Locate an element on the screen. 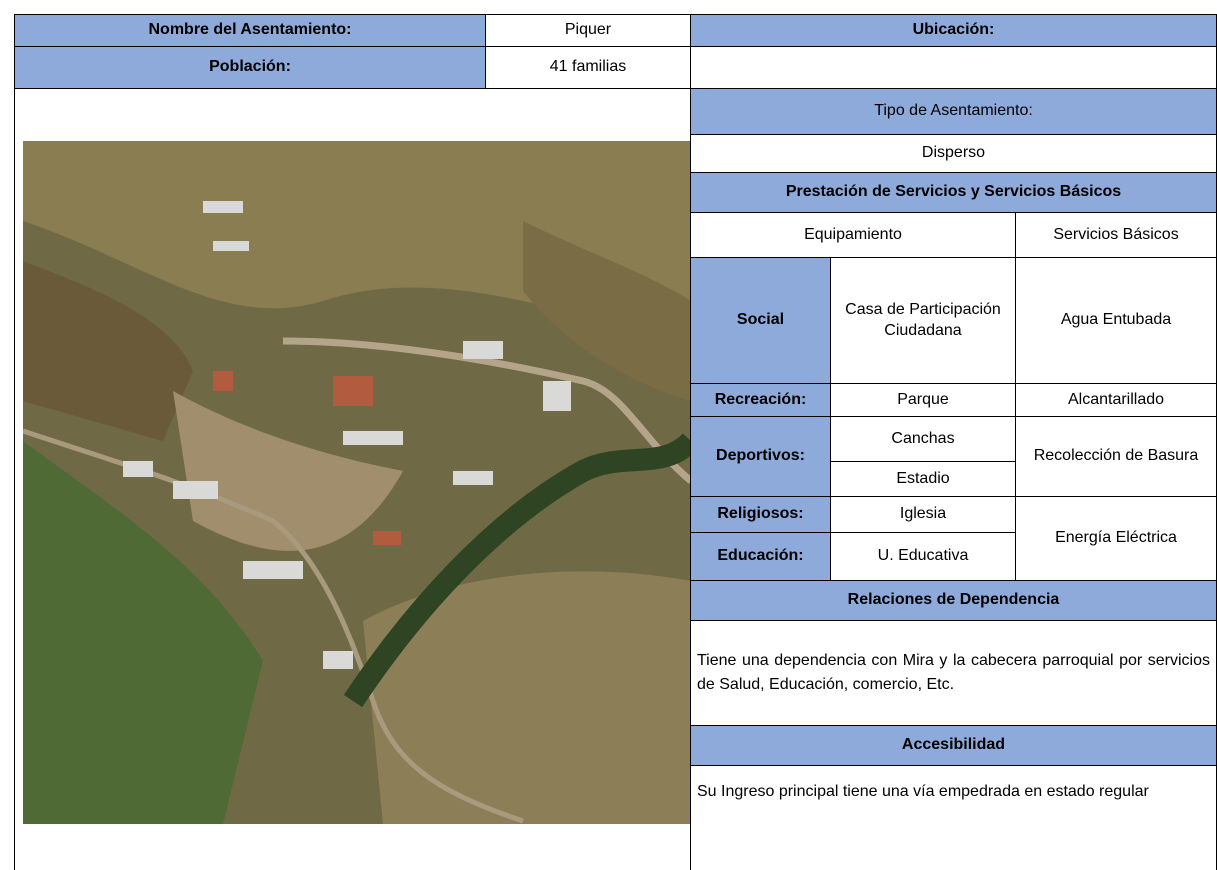 This screenshot has width=1217, height=870. population-value: 41 familias is located at coordinates (588, 67).